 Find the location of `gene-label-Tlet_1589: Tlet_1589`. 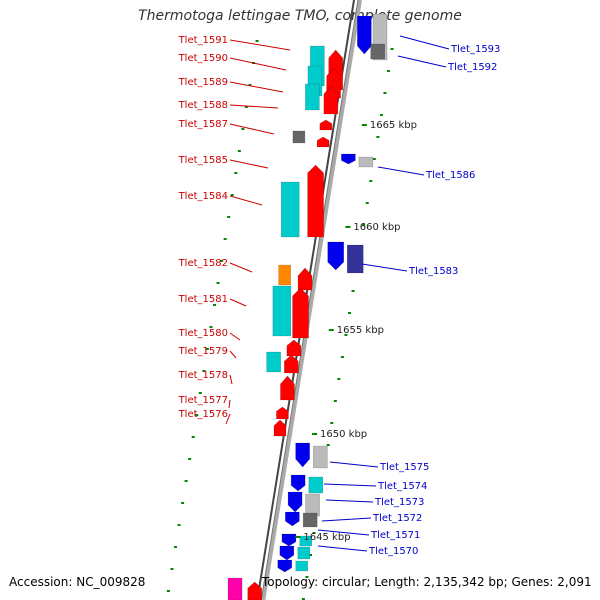

gene-label-Tlet_1589: Tlet_1589 is located at coordinates (203, 82).